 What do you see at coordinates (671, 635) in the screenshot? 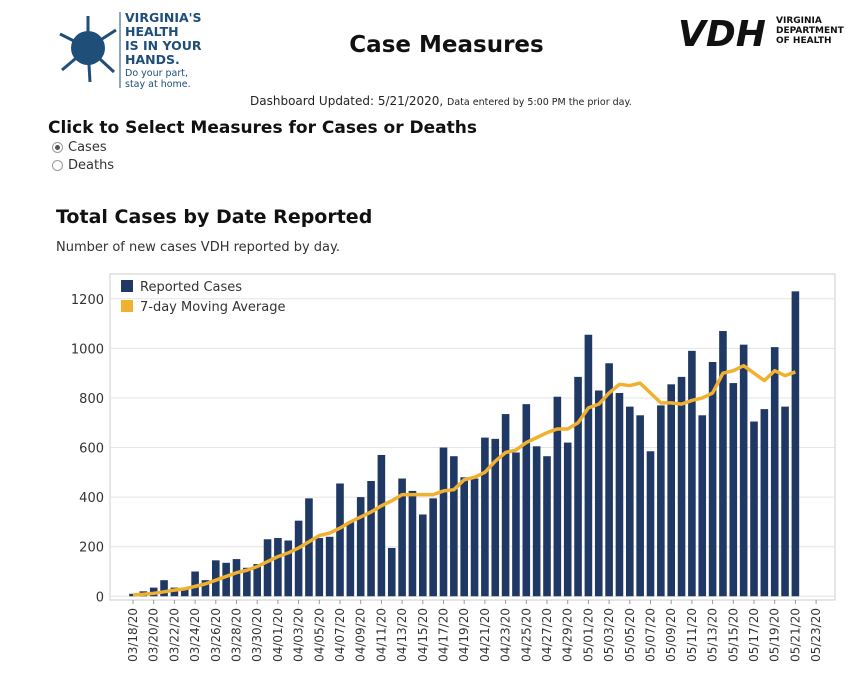
I see `x-tick-label: 05/09/20` at bounding box center [671, 635].